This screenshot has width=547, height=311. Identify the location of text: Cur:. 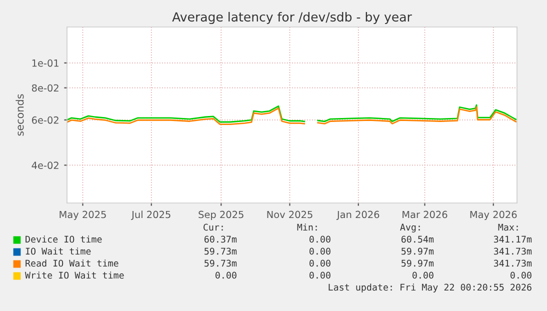
(213, 227).